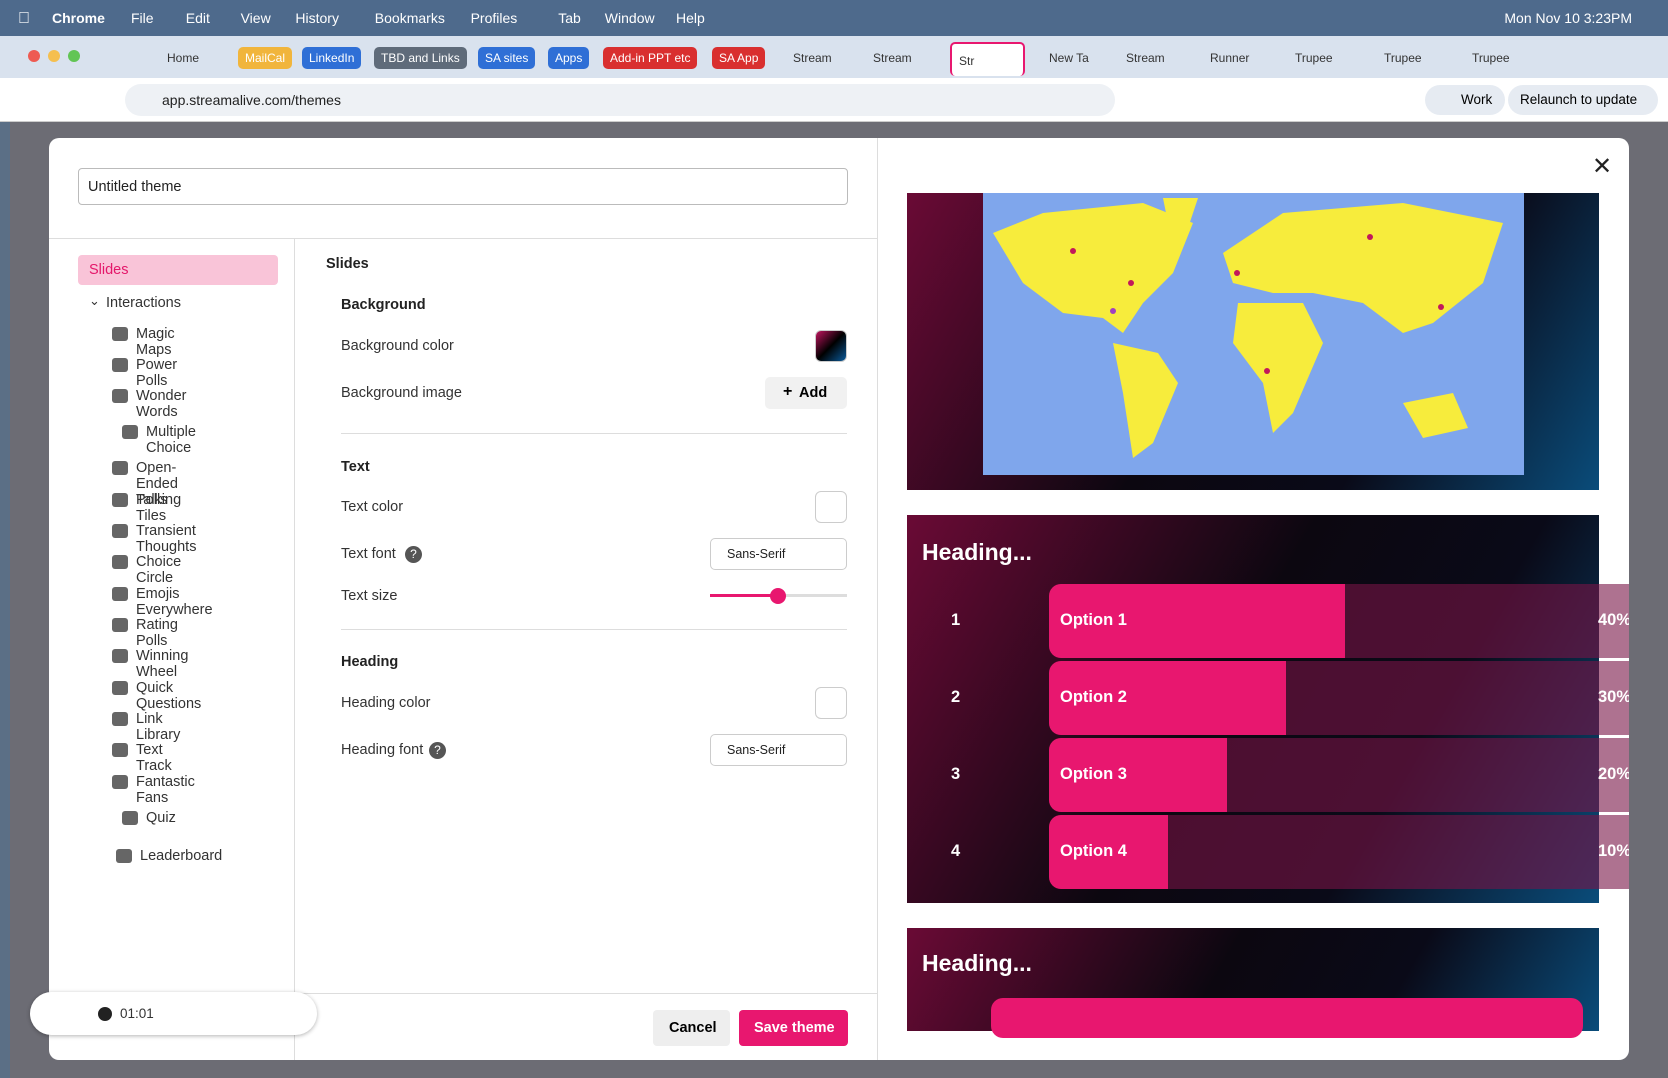 This screenshot has width=1668, height=1078. I want to click on save-button: Save theme, so click(793, 1028).